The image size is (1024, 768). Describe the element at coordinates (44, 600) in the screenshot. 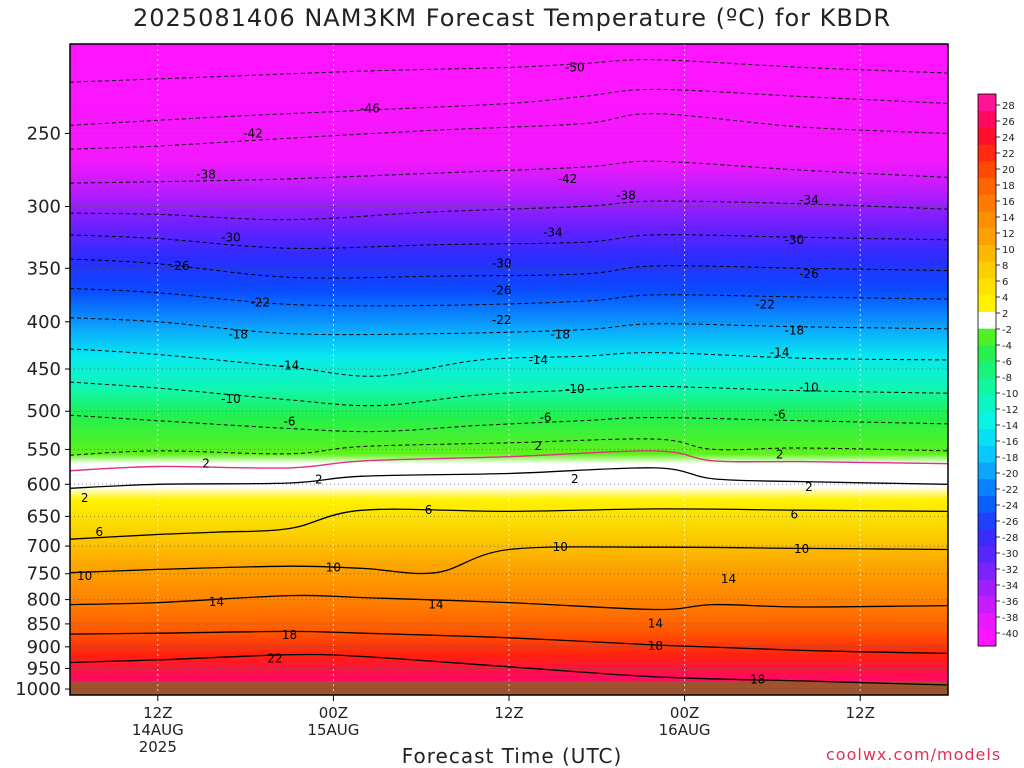

I see `y-tick-label: 800` at that location.